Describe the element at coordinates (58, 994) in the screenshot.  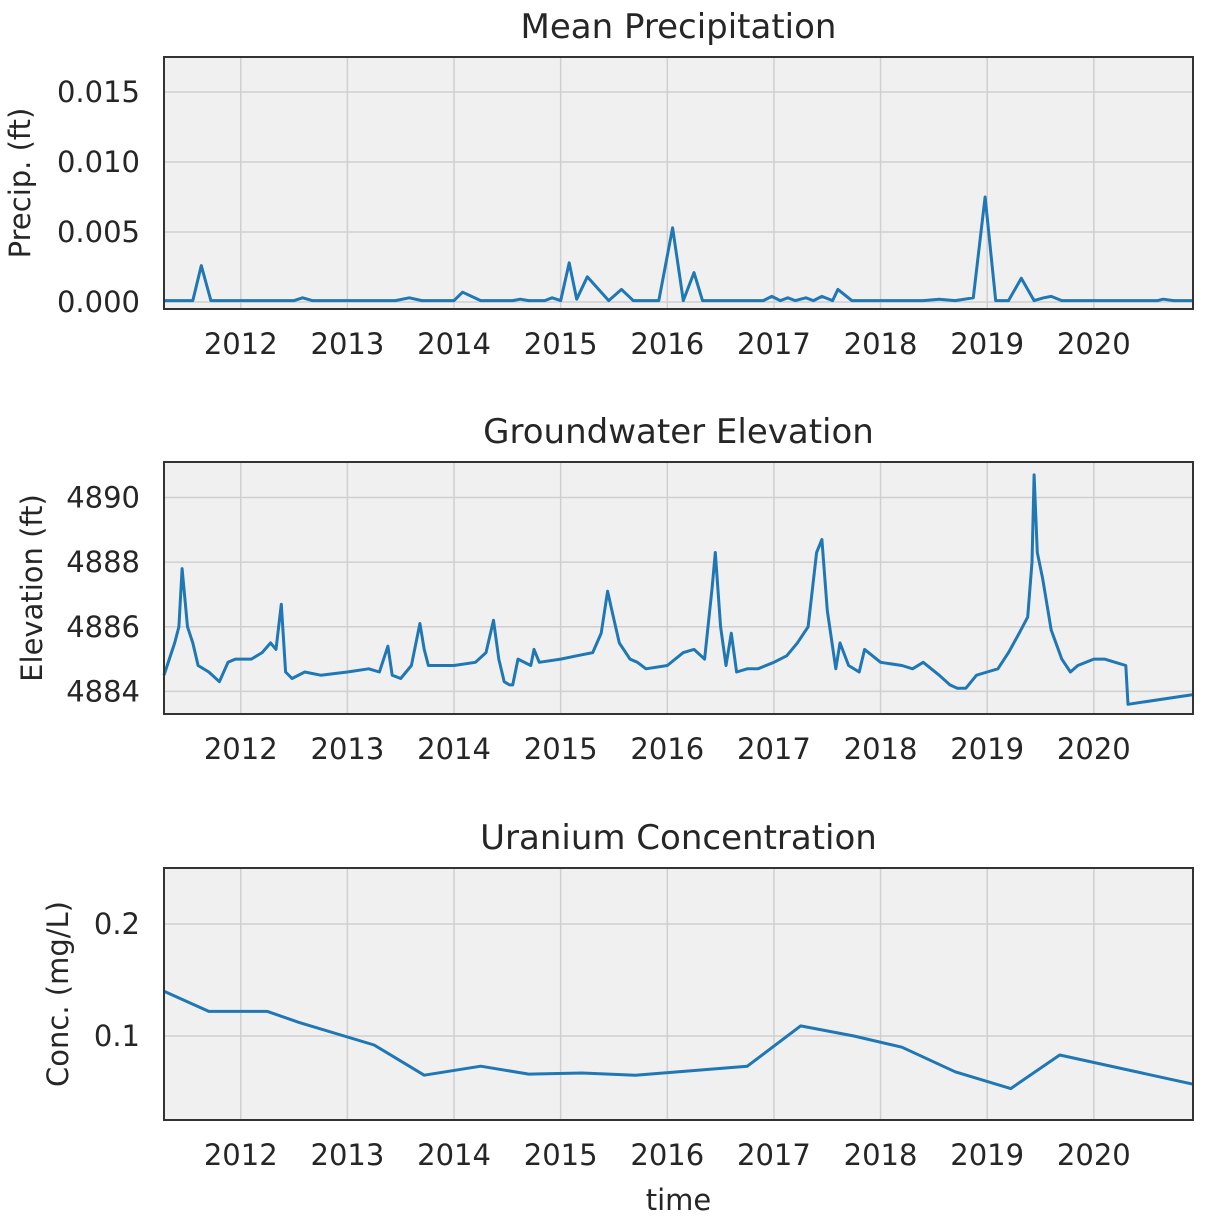
I see `y-axis-label: Conc. (mg/L)` at that location.